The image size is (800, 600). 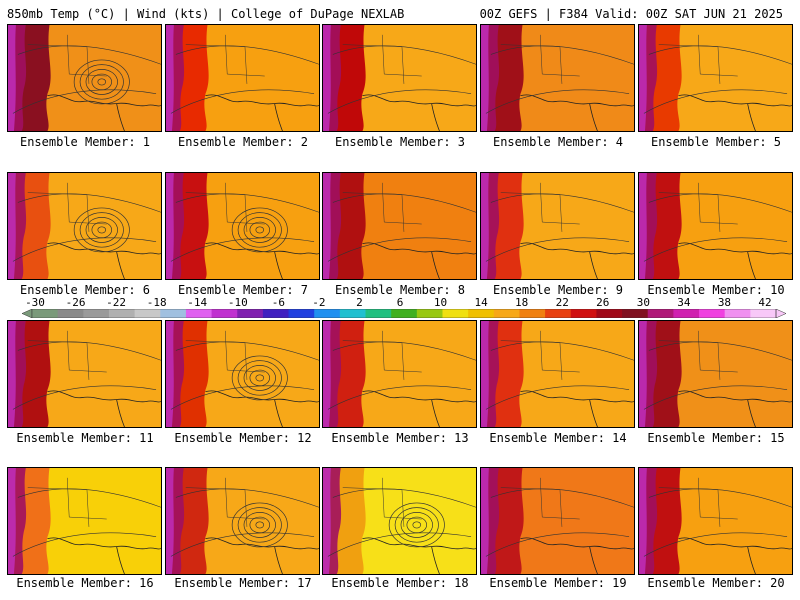 I want to click on ensemble-member-label: Ensemble Member: 10, so click(x=716, y=290).